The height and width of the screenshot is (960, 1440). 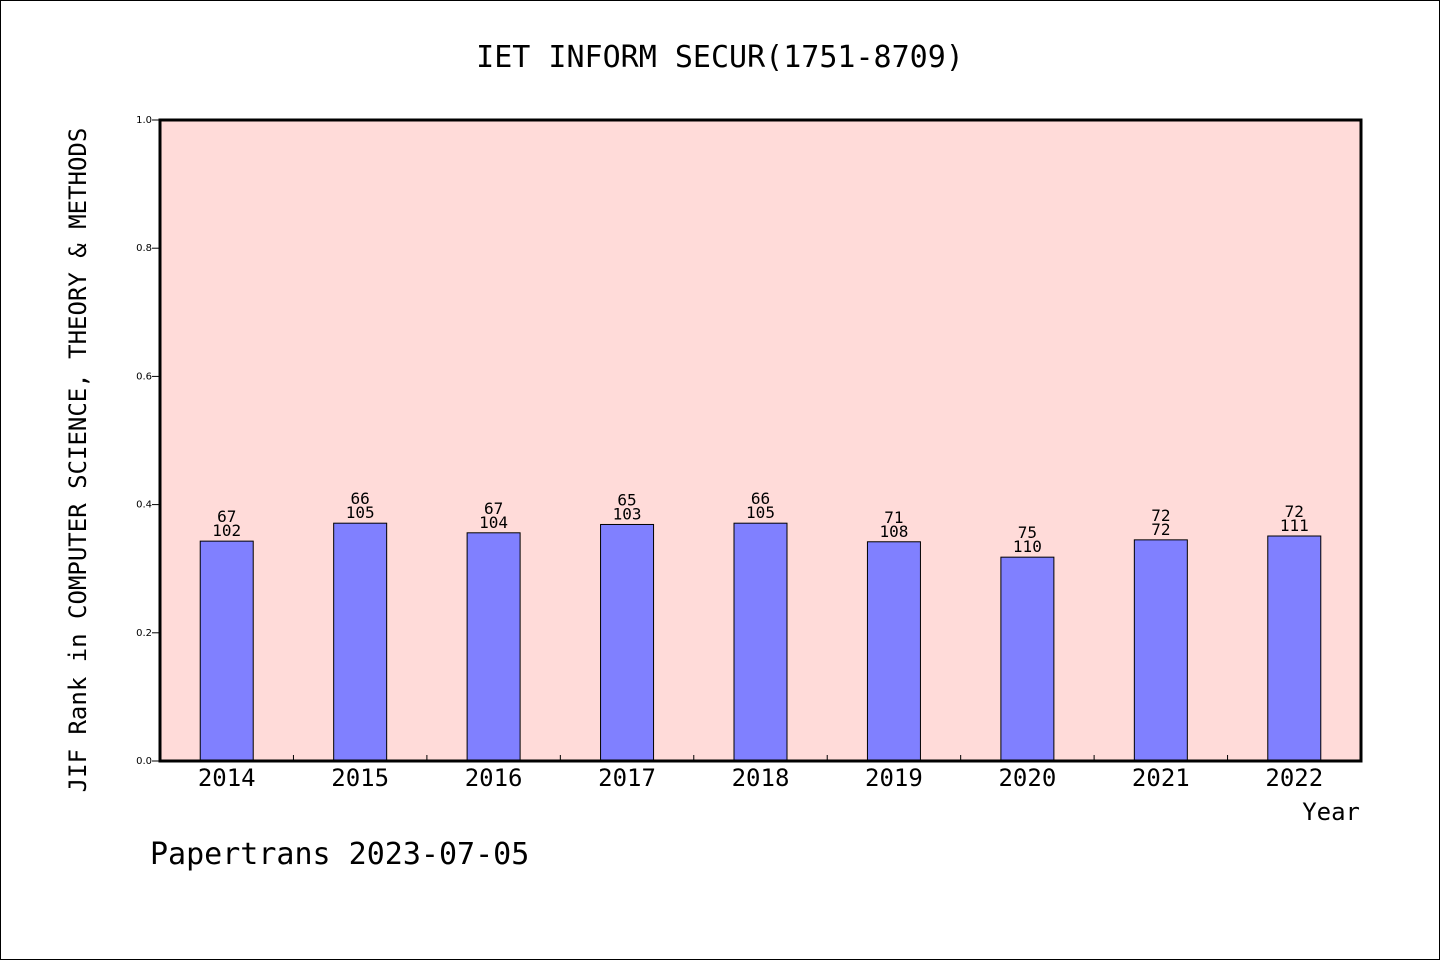 What do you see at coordinates (626, 499) in the screenshot?
I see `rank-label-2017: 65` at bounding box center [626, 499].